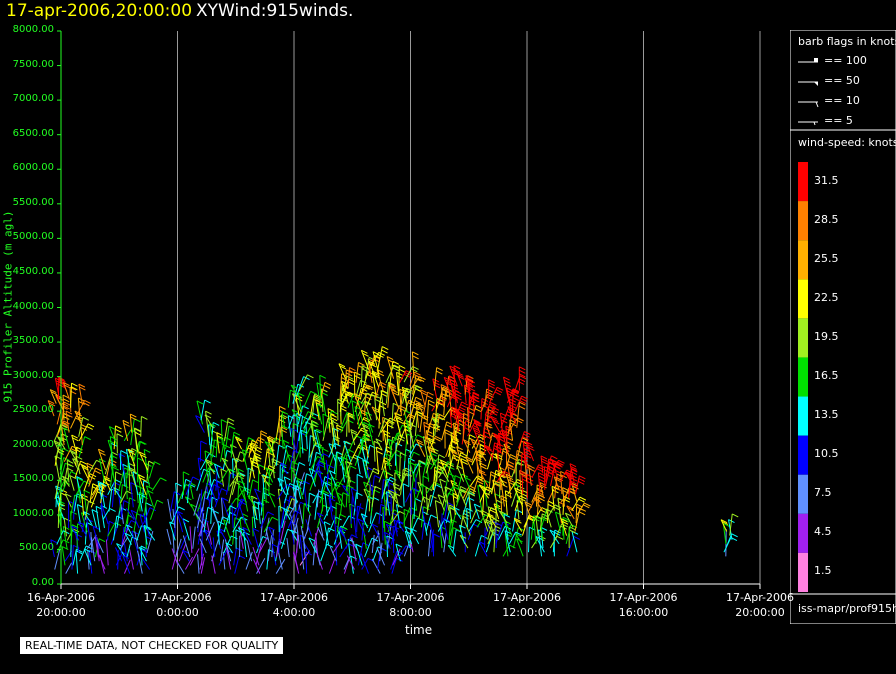 This screenshot has width=896, height=674. Describe the element at coordinates (842, 100) in the screenshot. I see `barb-legend-10: == 10` at that location.